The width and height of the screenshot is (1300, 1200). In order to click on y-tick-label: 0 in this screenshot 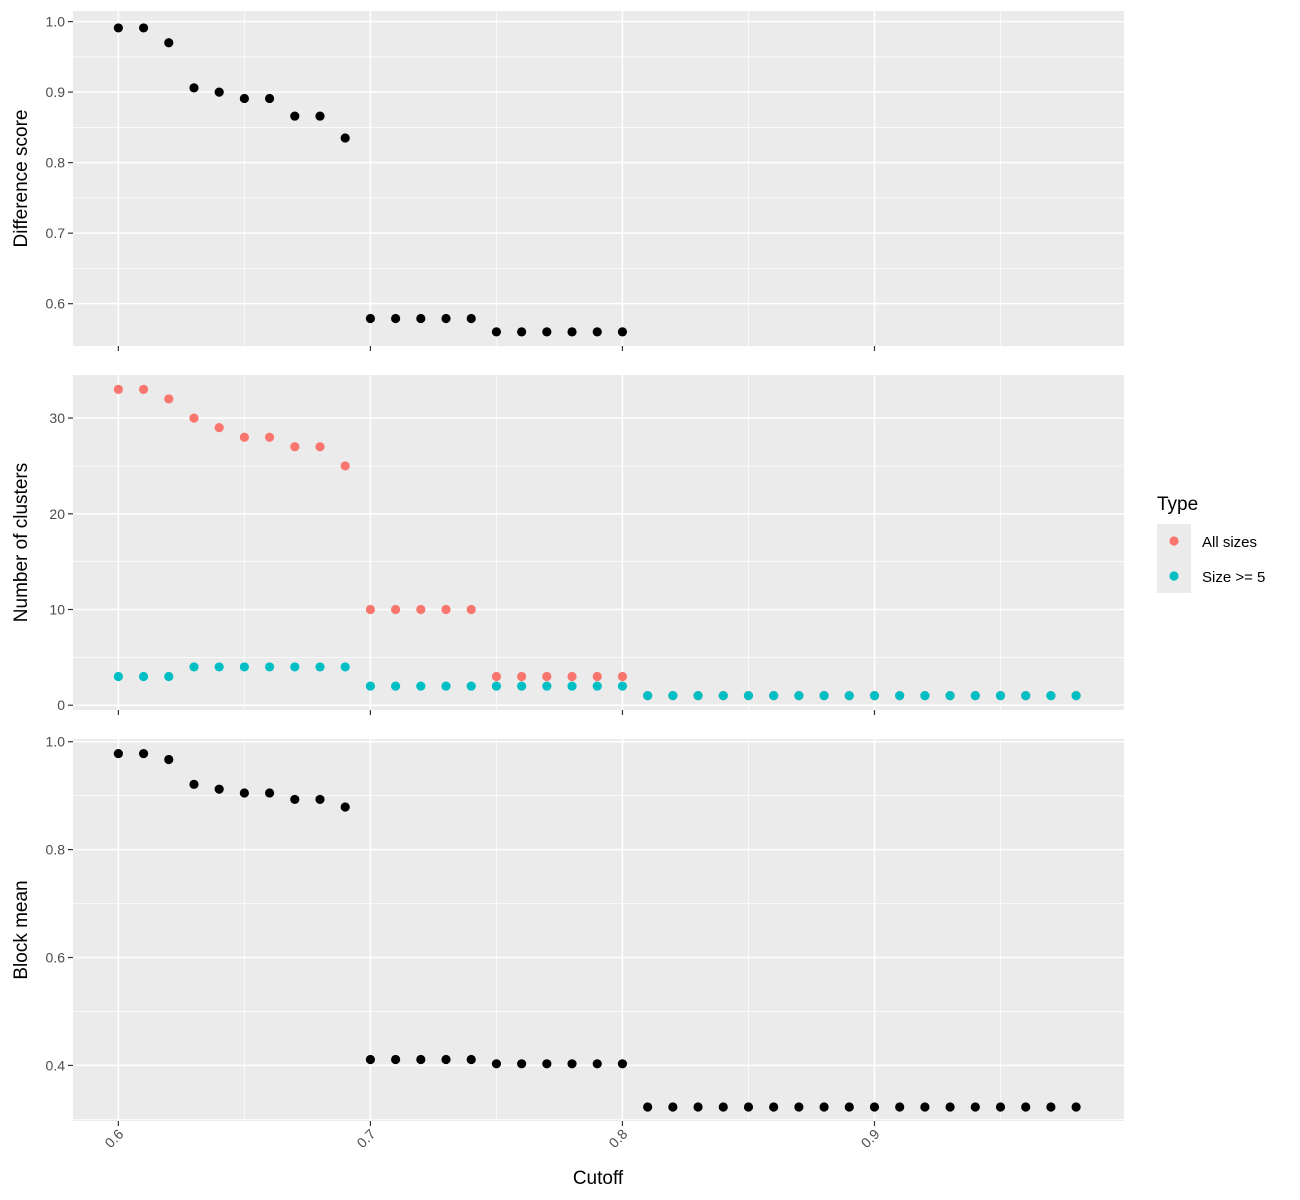, I will do `click(61, 705)`.